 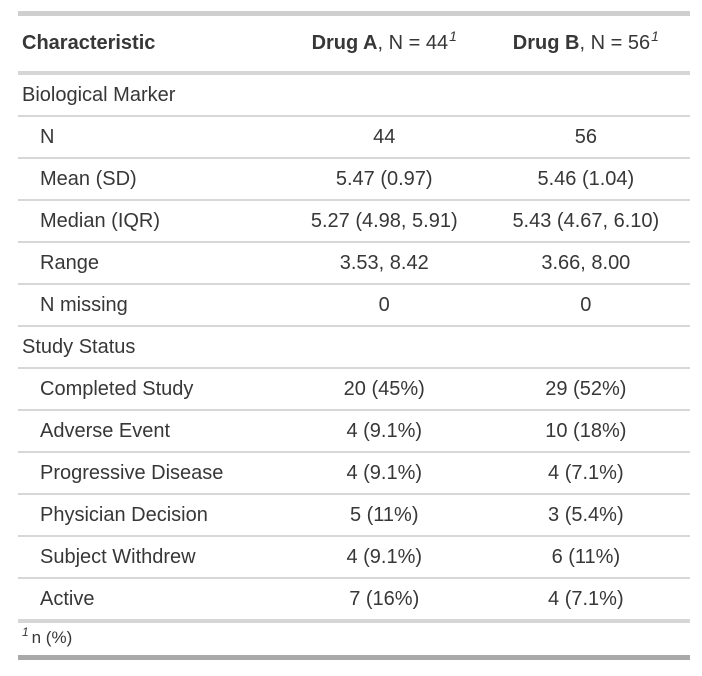 What do you see at coordinates (546, 43) in the screenshot?
I see `drug-b-name: Drug B` at bounding box center [546, 43].